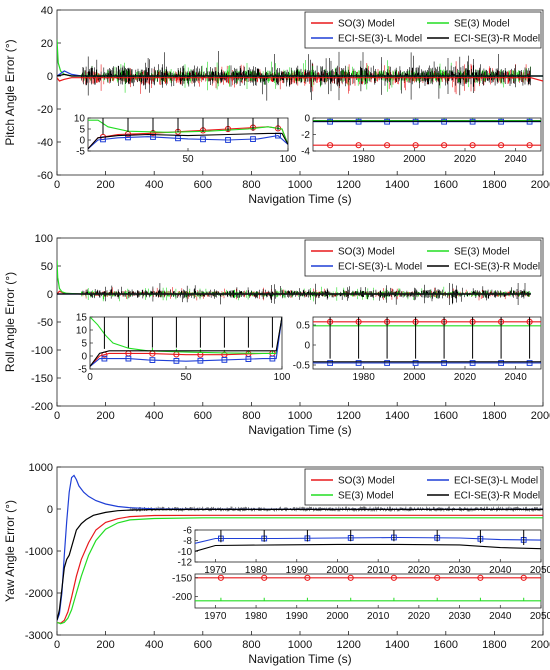 This screenshot has width=550, height=670. I want to click on y-tick-label: -20, so click(45, 110).